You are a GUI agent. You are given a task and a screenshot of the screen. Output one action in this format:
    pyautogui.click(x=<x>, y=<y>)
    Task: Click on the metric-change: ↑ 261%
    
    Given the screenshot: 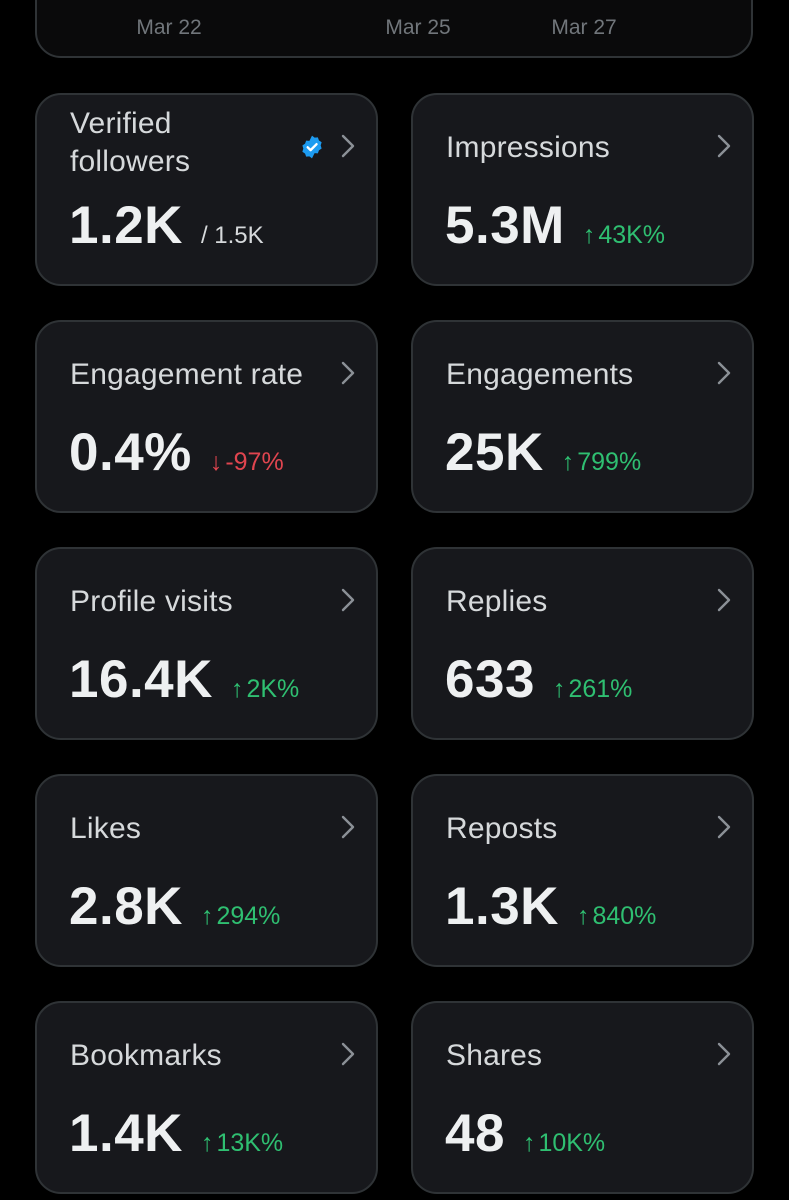 What is the action you would take?
    pyautogui.click(x=592, y=689)
    